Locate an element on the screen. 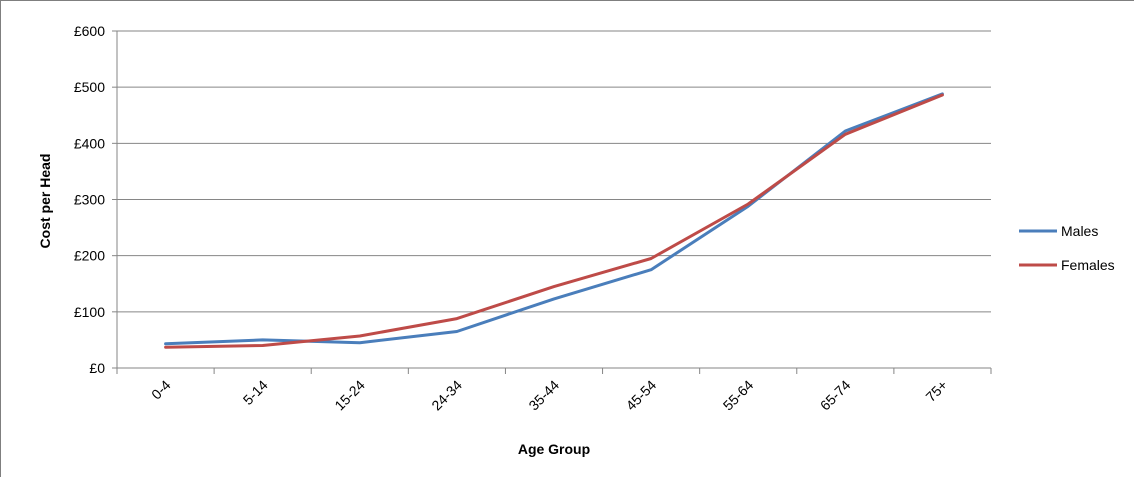 The height and width of the screenshot is (483, 1134). legend: Males Females is located at coordinates (1067, 248).